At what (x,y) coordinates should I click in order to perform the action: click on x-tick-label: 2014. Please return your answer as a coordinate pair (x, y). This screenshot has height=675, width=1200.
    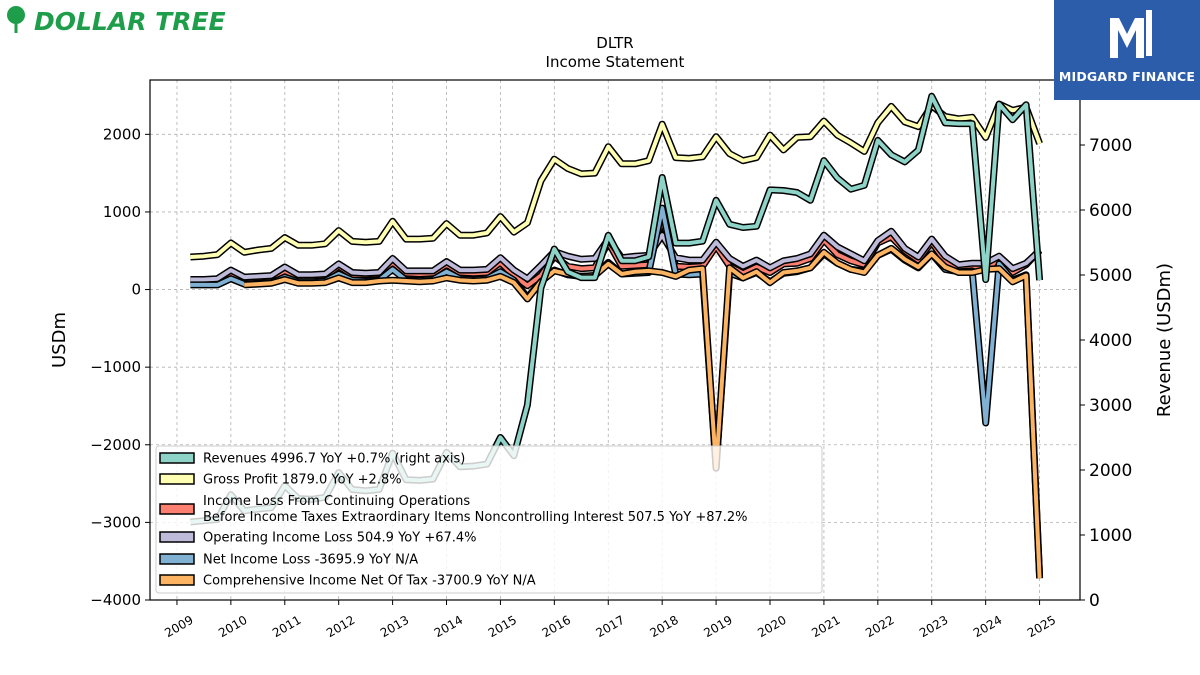
    Looking at the image, I should click on (448, 626).